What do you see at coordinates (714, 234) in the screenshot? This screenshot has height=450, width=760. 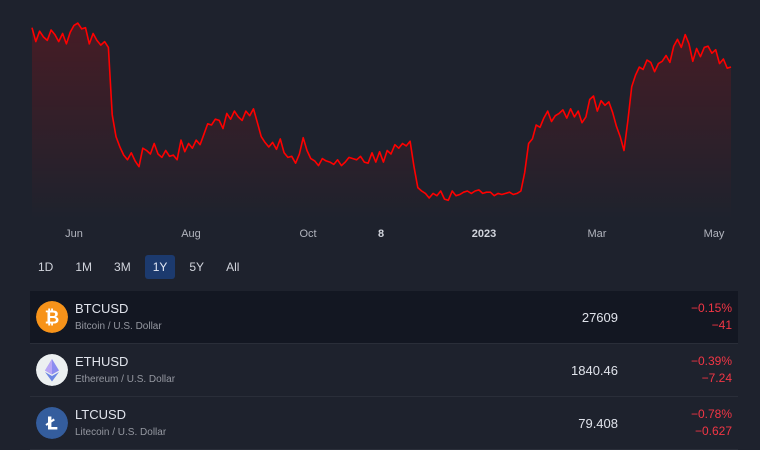 I see `x-tick-label: May` at bounding box center [714, 234].